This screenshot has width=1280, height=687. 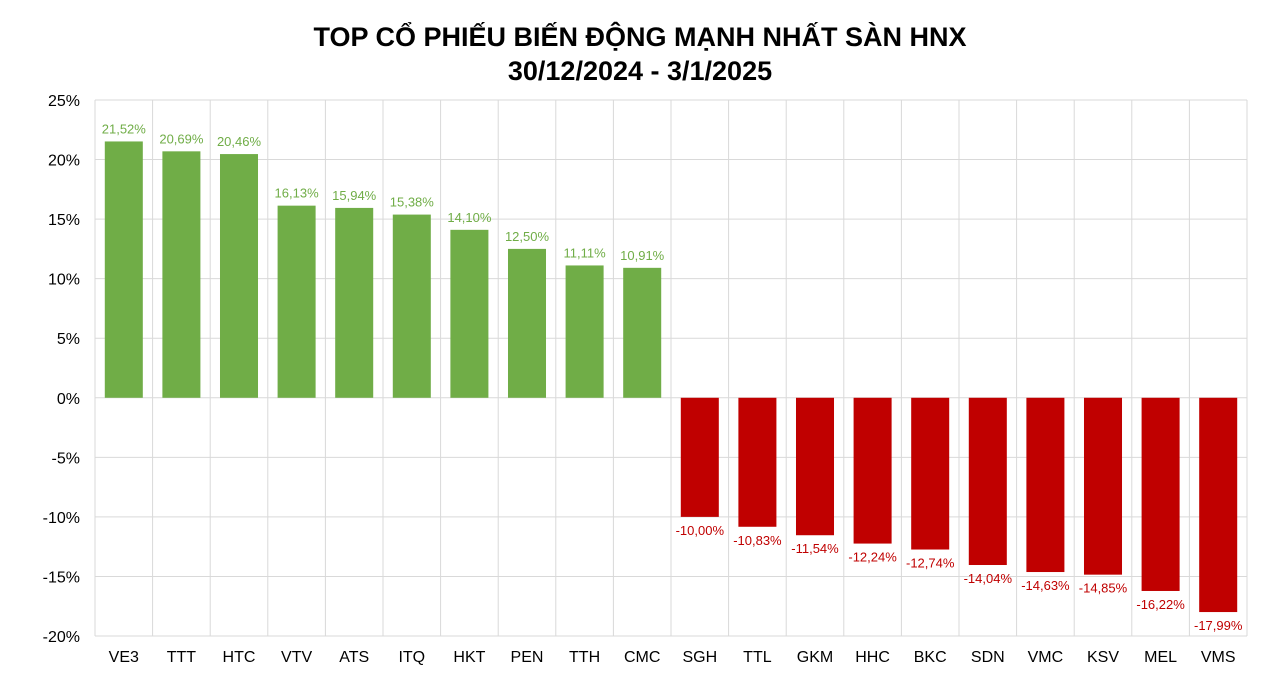 I want to click on data-label: -11,54%, so click(x=815, y=548).